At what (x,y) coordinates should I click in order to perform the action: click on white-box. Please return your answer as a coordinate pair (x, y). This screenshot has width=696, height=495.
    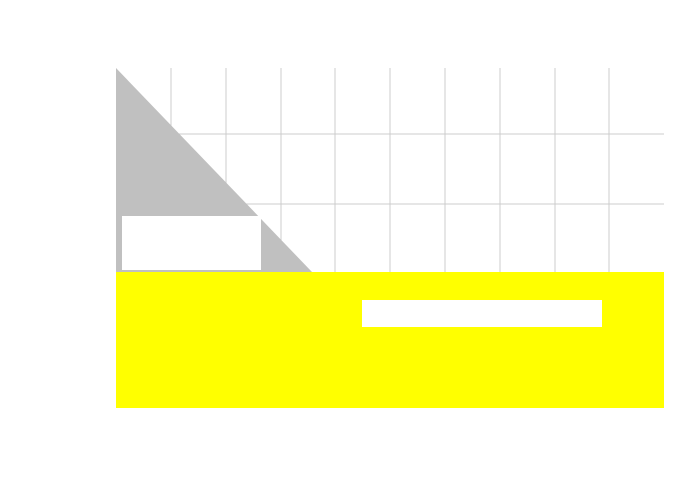
    Looking at the image, I should click on (191, 243).